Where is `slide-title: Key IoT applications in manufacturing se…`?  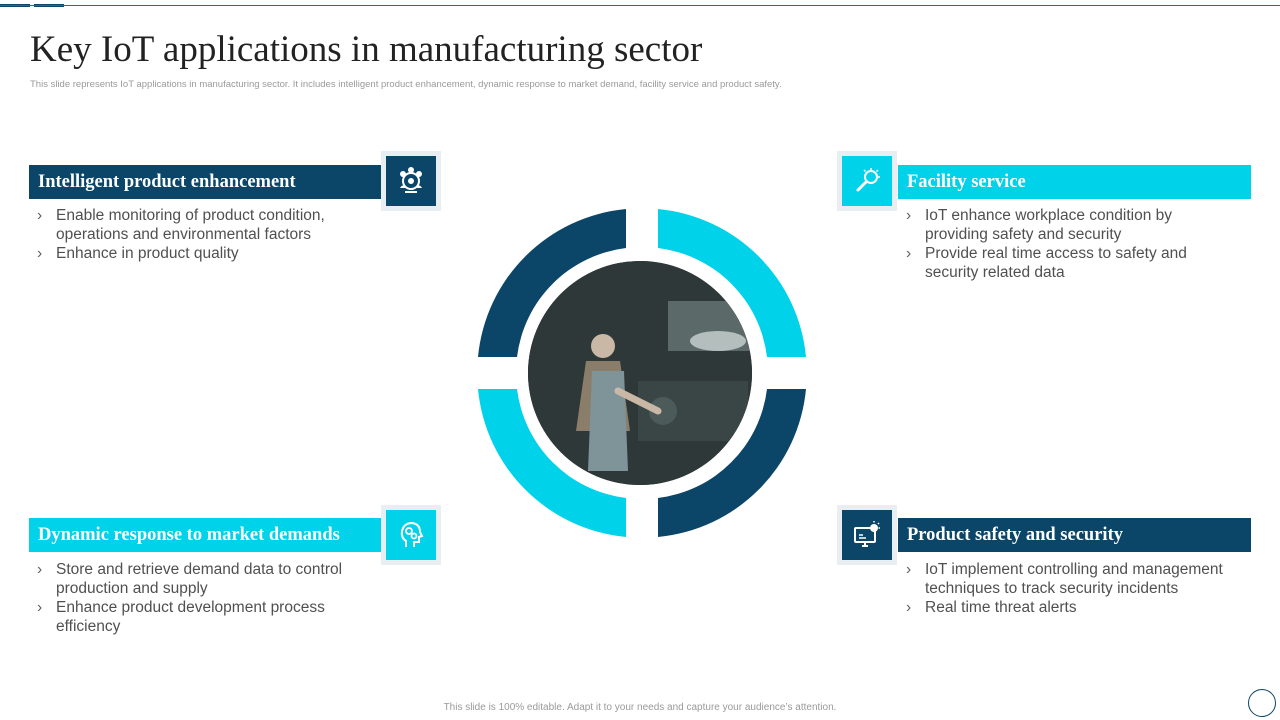
slide-title: Key IoT applications in manufacturing se… is located at coordinates (366, 49).